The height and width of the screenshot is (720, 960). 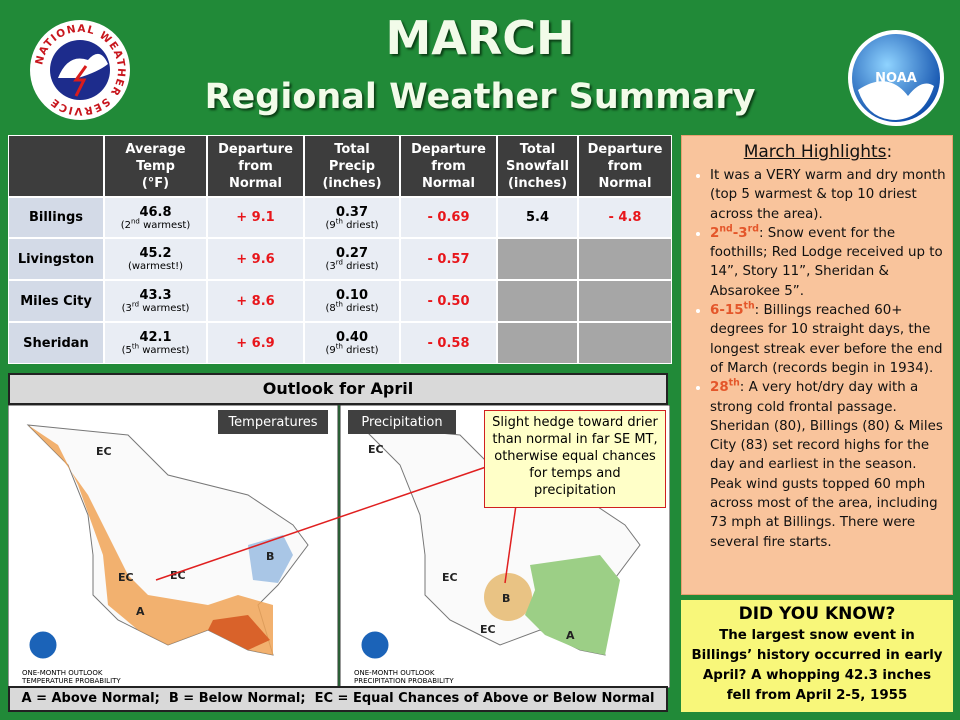 What do you see at coordinates (351, 307) in the screenshot?
I see `cell-note: (8th driest)` at bounding box center [351, 307].